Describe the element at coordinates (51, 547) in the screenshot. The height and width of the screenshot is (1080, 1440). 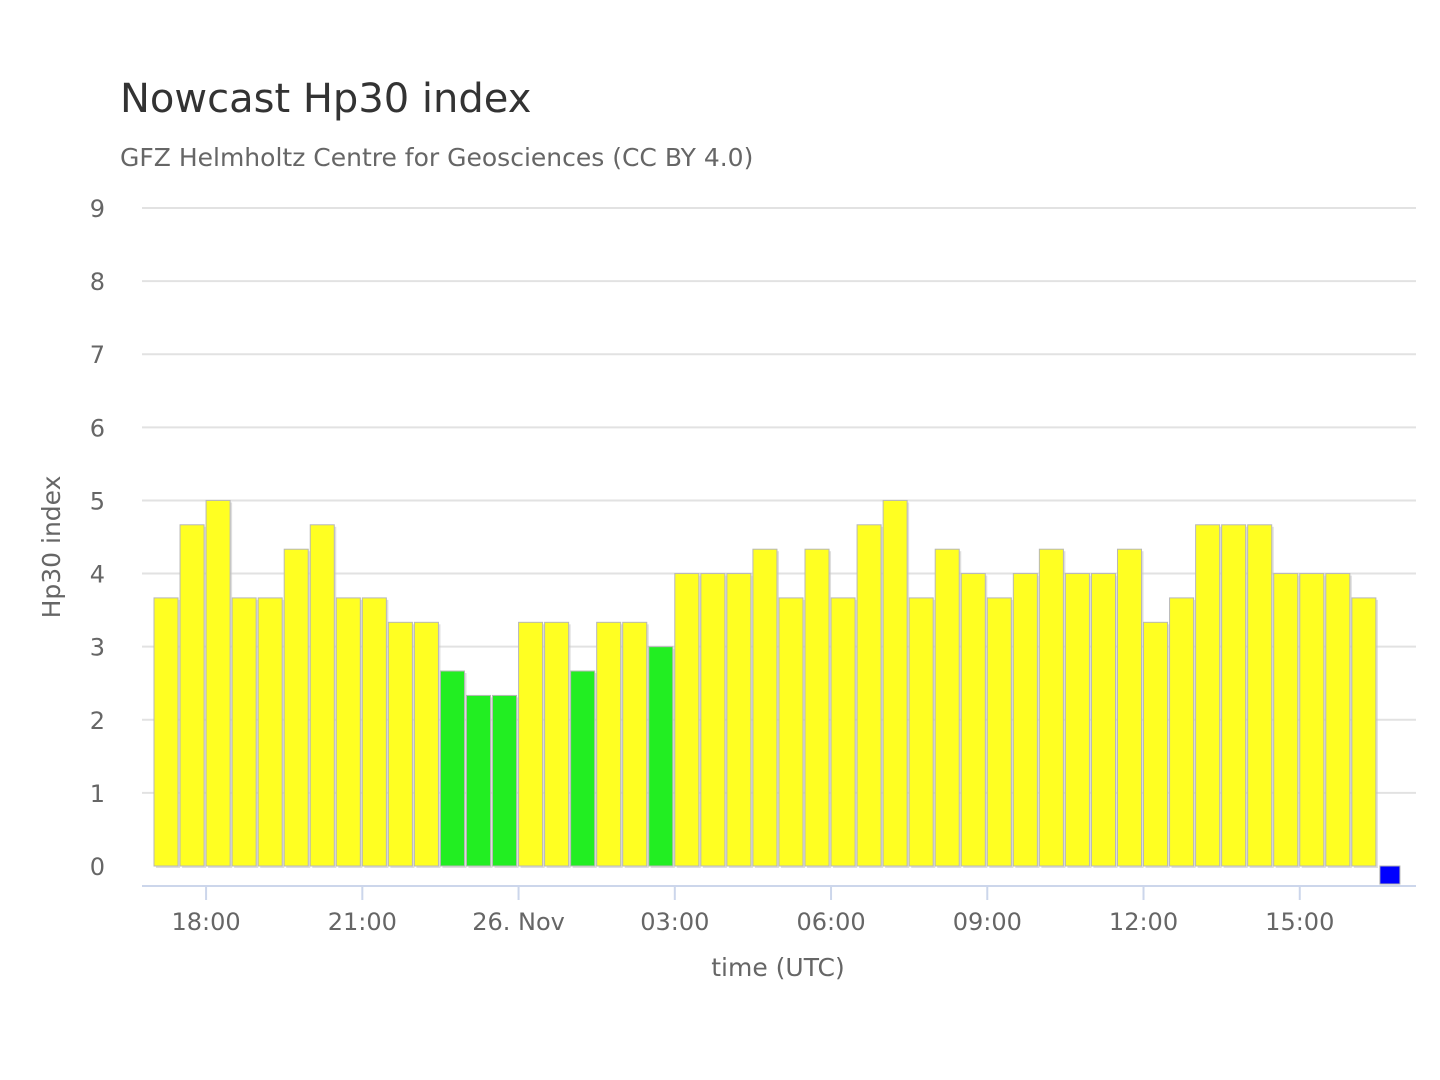
I see `y-axis-title: Hp30 index` at that location.